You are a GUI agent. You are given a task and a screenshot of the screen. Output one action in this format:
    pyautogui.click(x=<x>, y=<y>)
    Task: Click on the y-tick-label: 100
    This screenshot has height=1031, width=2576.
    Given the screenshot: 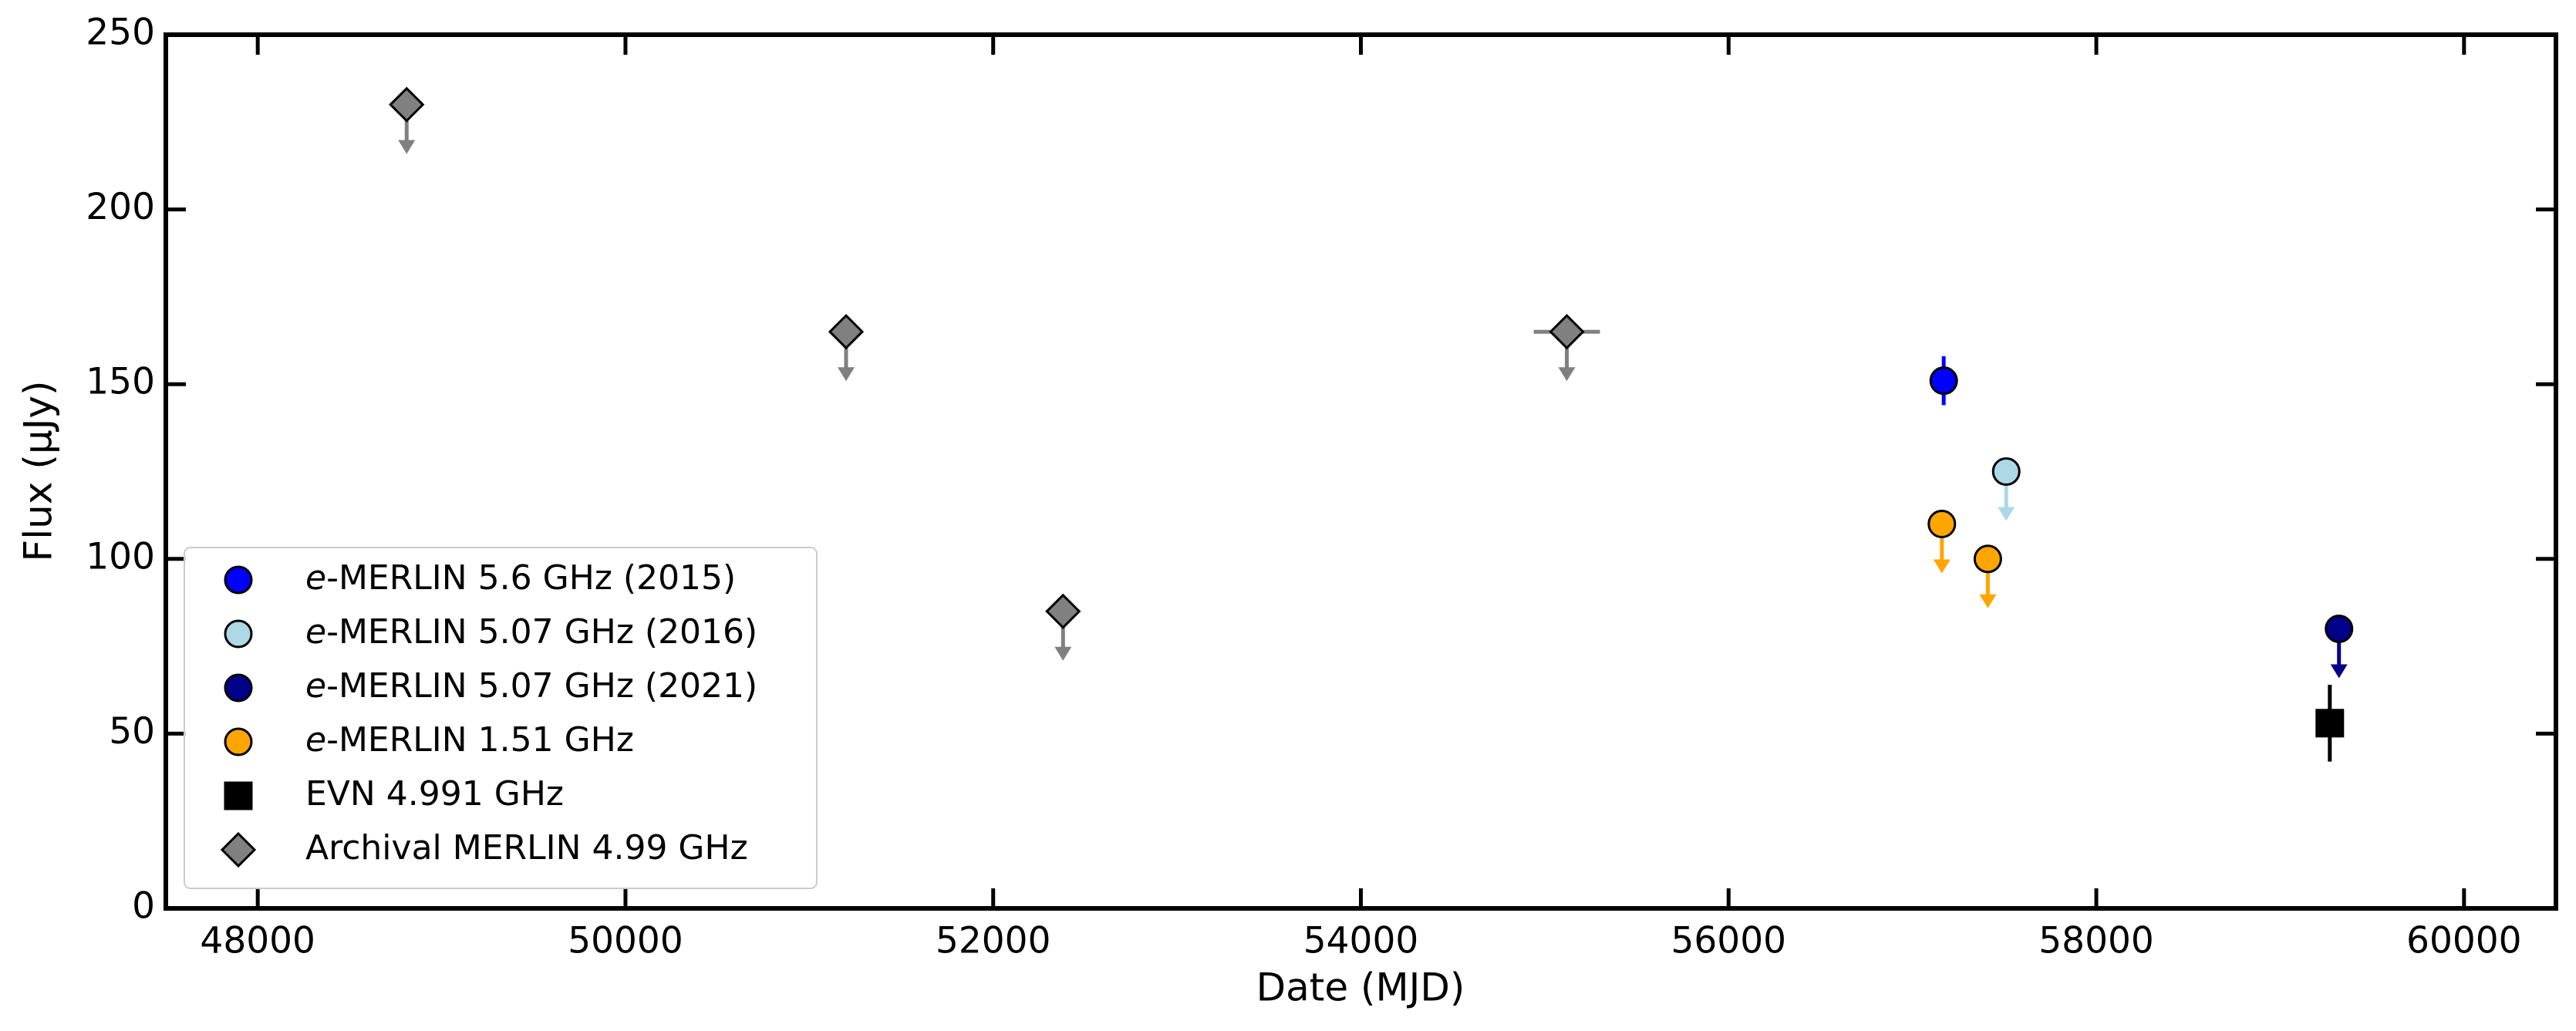 What is the action you would take?
    pyautogui.click(x=120, y=557)
    